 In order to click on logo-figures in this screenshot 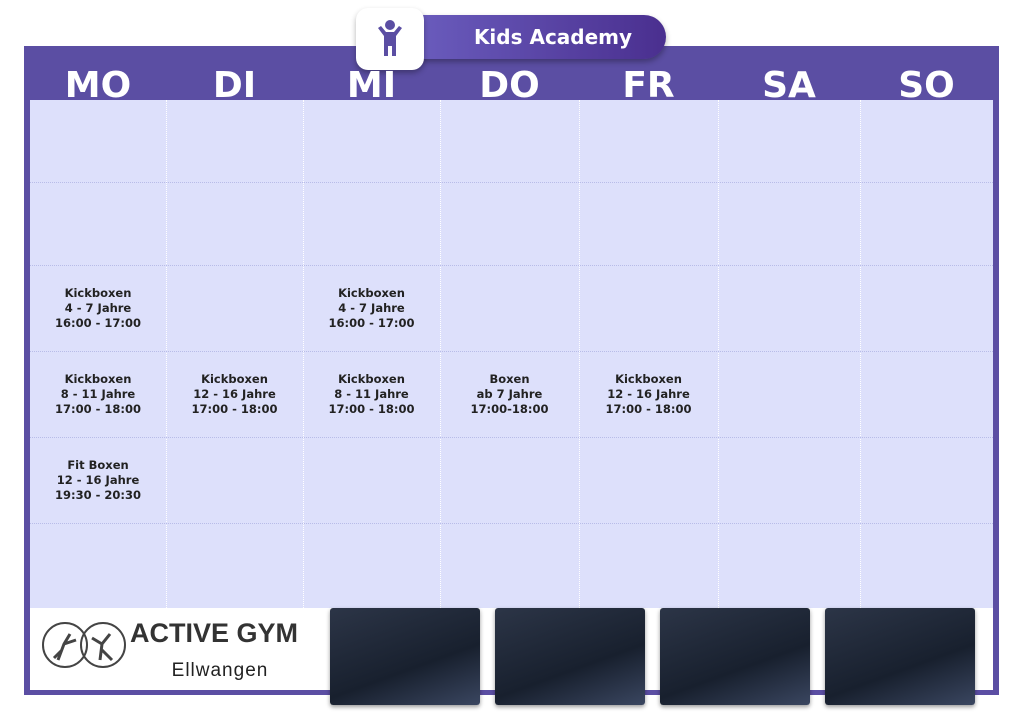, I will do `click(84, 645)`.